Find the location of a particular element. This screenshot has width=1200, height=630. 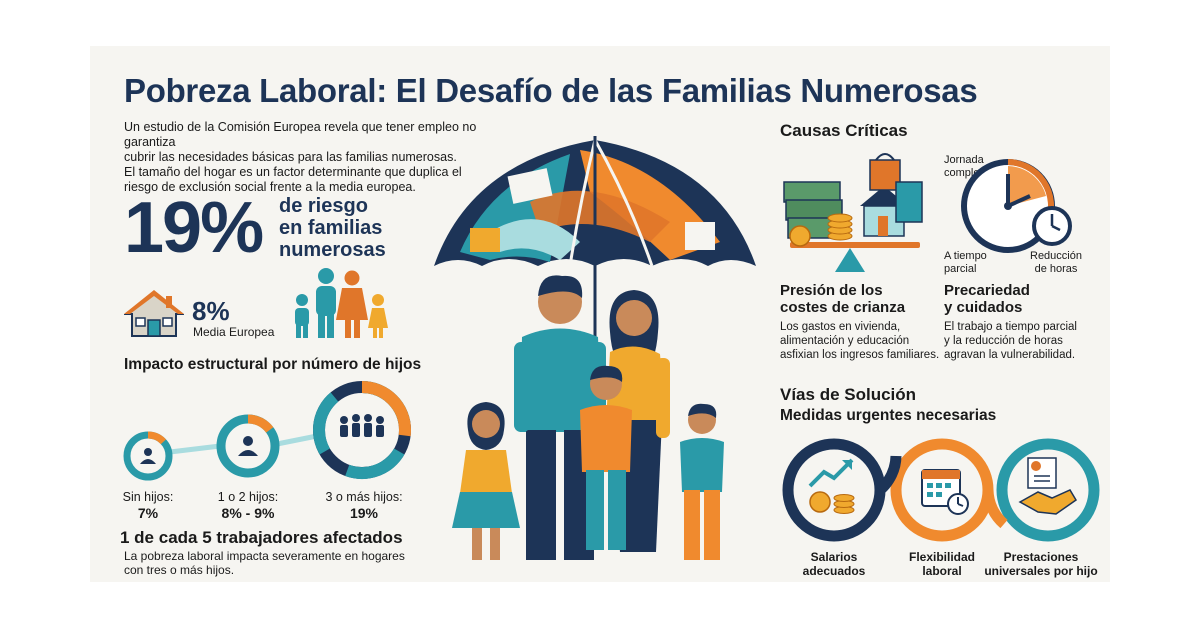

salary-growth-icon is located at coordinates (831, 486).